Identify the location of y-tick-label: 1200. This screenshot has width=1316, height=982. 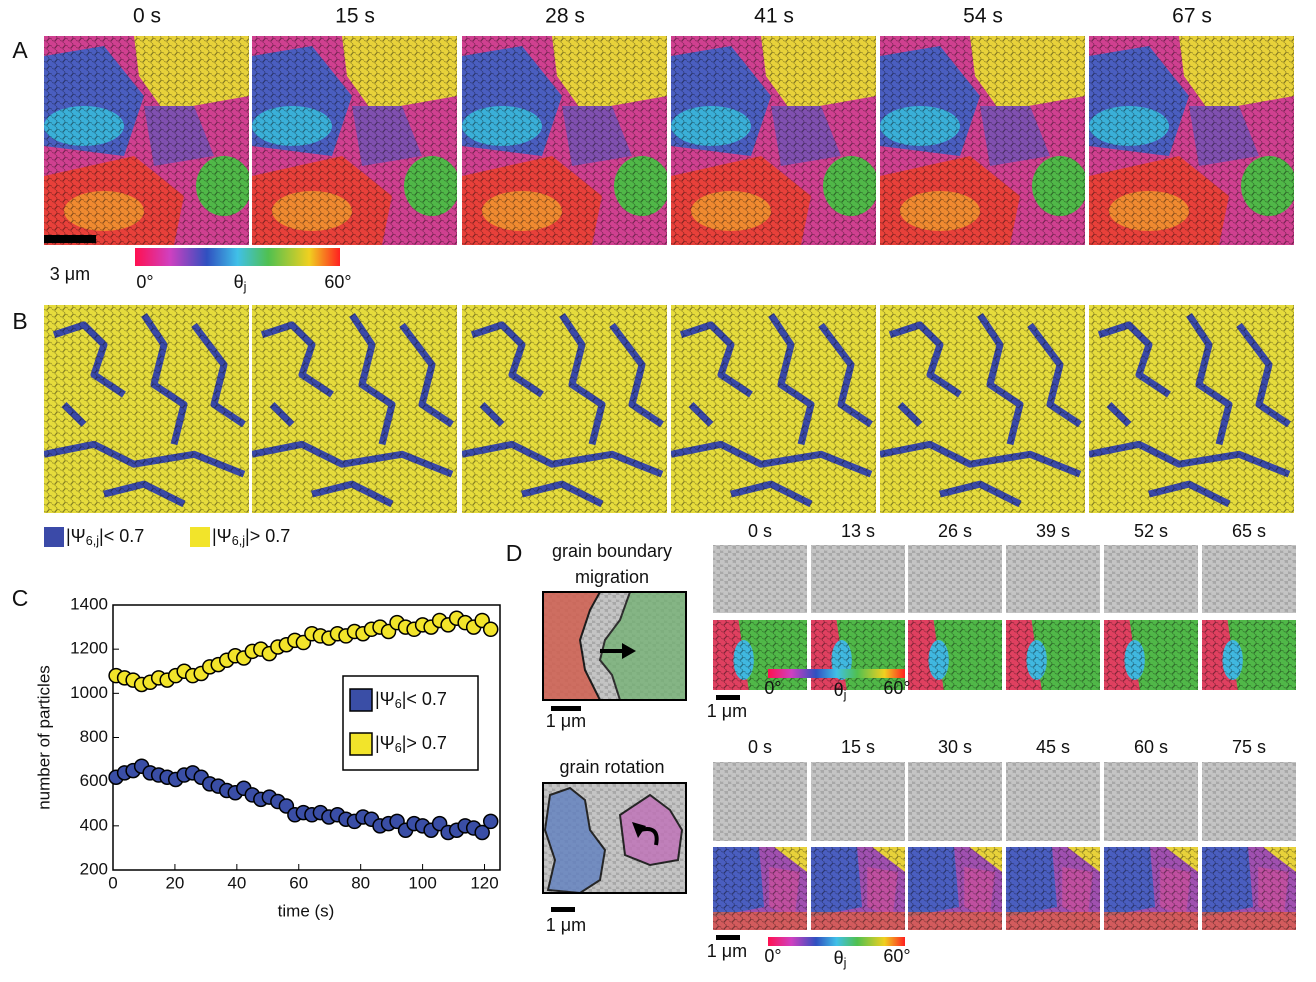
(89, 648).